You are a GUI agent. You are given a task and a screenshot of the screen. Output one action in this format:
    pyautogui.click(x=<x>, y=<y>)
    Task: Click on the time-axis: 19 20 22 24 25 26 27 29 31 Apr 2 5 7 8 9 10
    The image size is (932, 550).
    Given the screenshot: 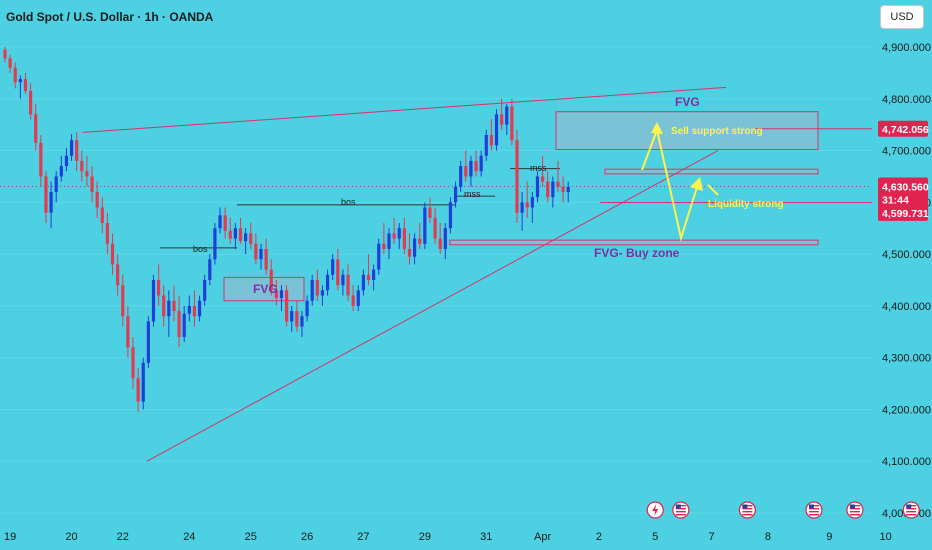 What is the action you would take?
    pyautogui.click(x=448, y=537)
    